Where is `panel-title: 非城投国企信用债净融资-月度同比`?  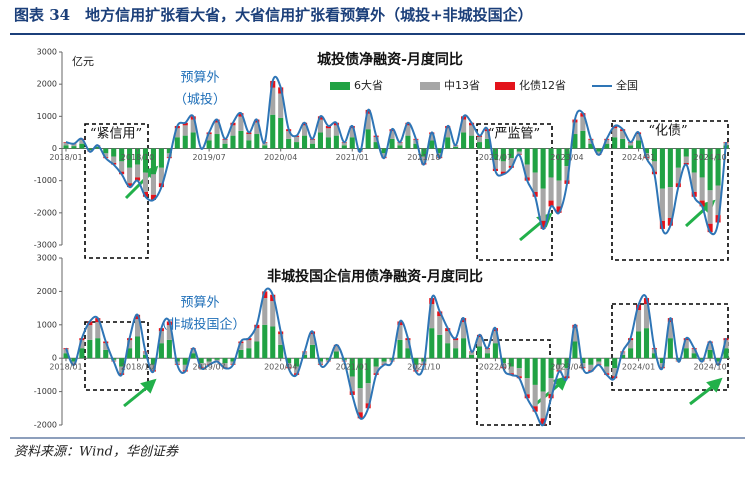
panel-title: 非城投国企信用债净融资-月度同比 is located at coordinates (375, 276).